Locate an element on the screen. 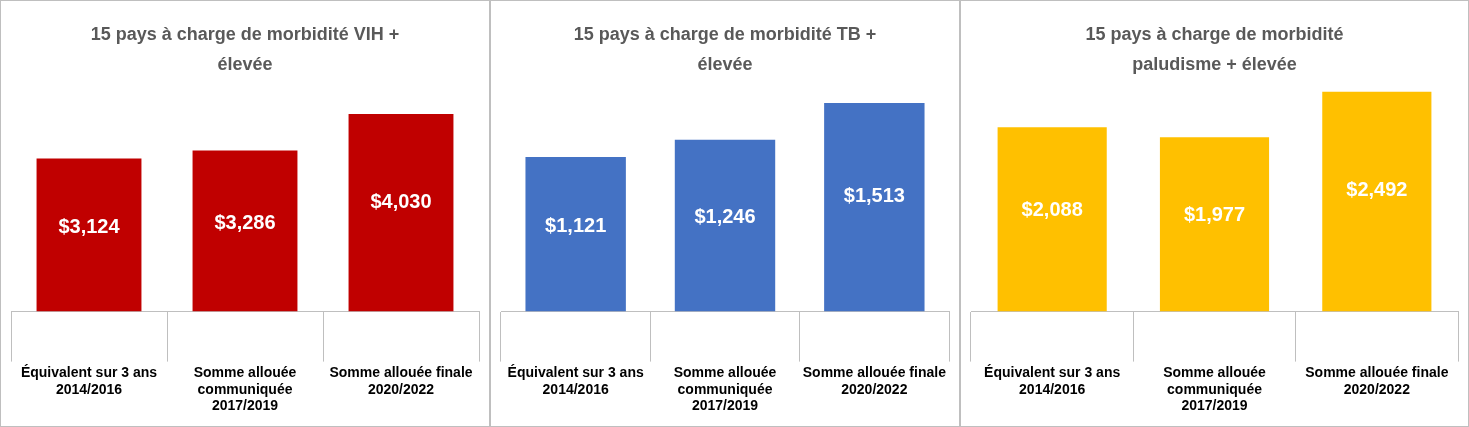 This screenshot has width=1469, height=427. data-label: $1,121 is located at coordinates (576, 225).